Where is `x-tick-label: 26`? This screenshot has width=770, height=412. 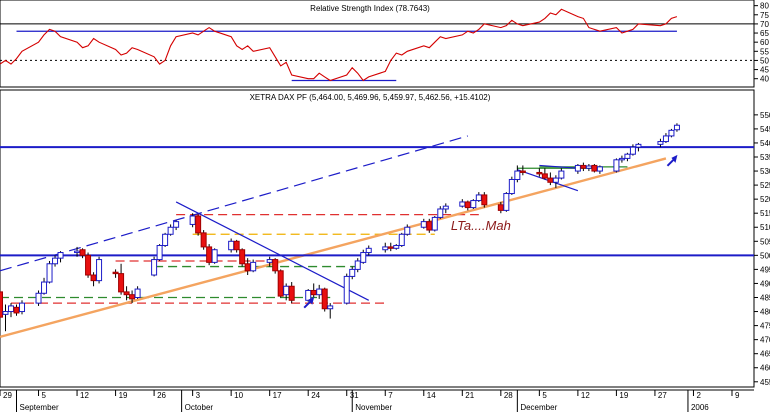 x-tick-label: 26 is located at coordinates (161, 395).